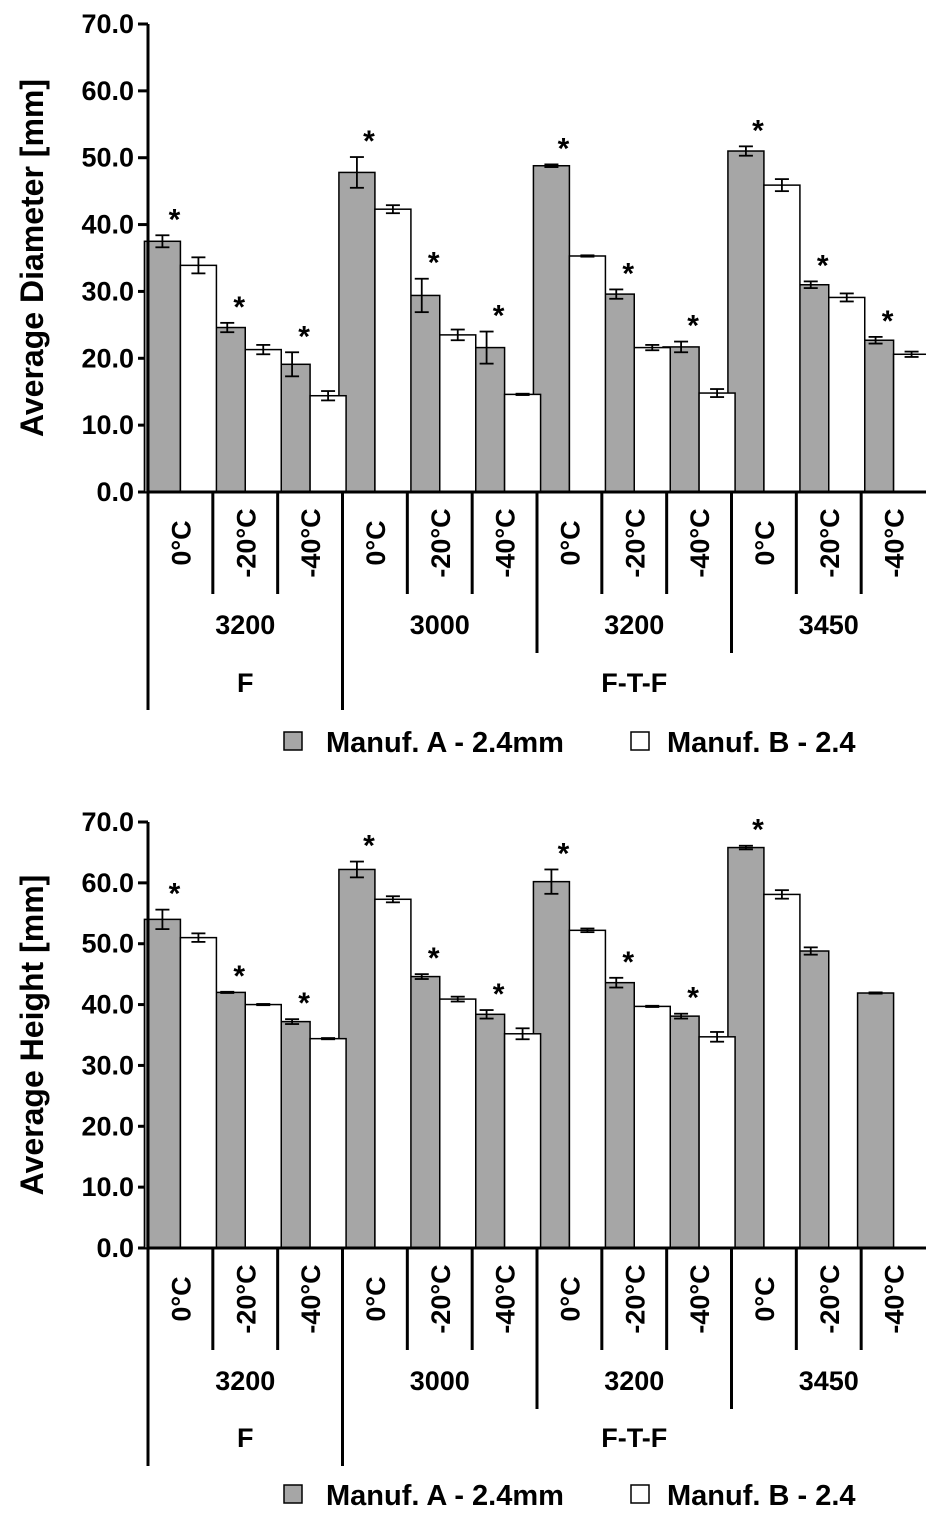  I want to click on y-axis-label: Average Diameter [mm], so click(32, 258).